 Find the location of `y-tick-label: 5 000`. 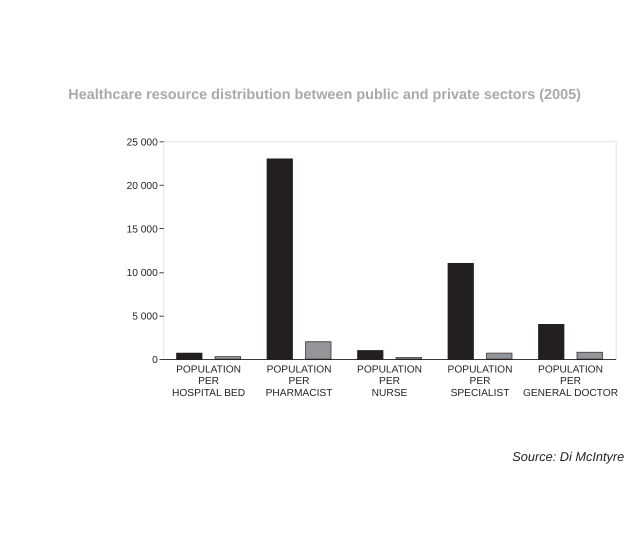

y-tick-label: 5 000 is located at coordinates (145, 316).